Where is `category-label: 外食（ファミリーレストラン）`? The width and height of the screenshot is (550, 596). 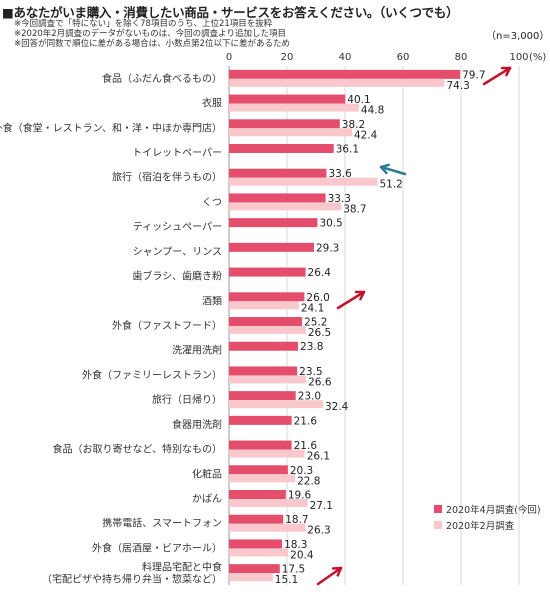 category-label: 外食（ファミリーレストラン） is located at coordinates (152, 374).